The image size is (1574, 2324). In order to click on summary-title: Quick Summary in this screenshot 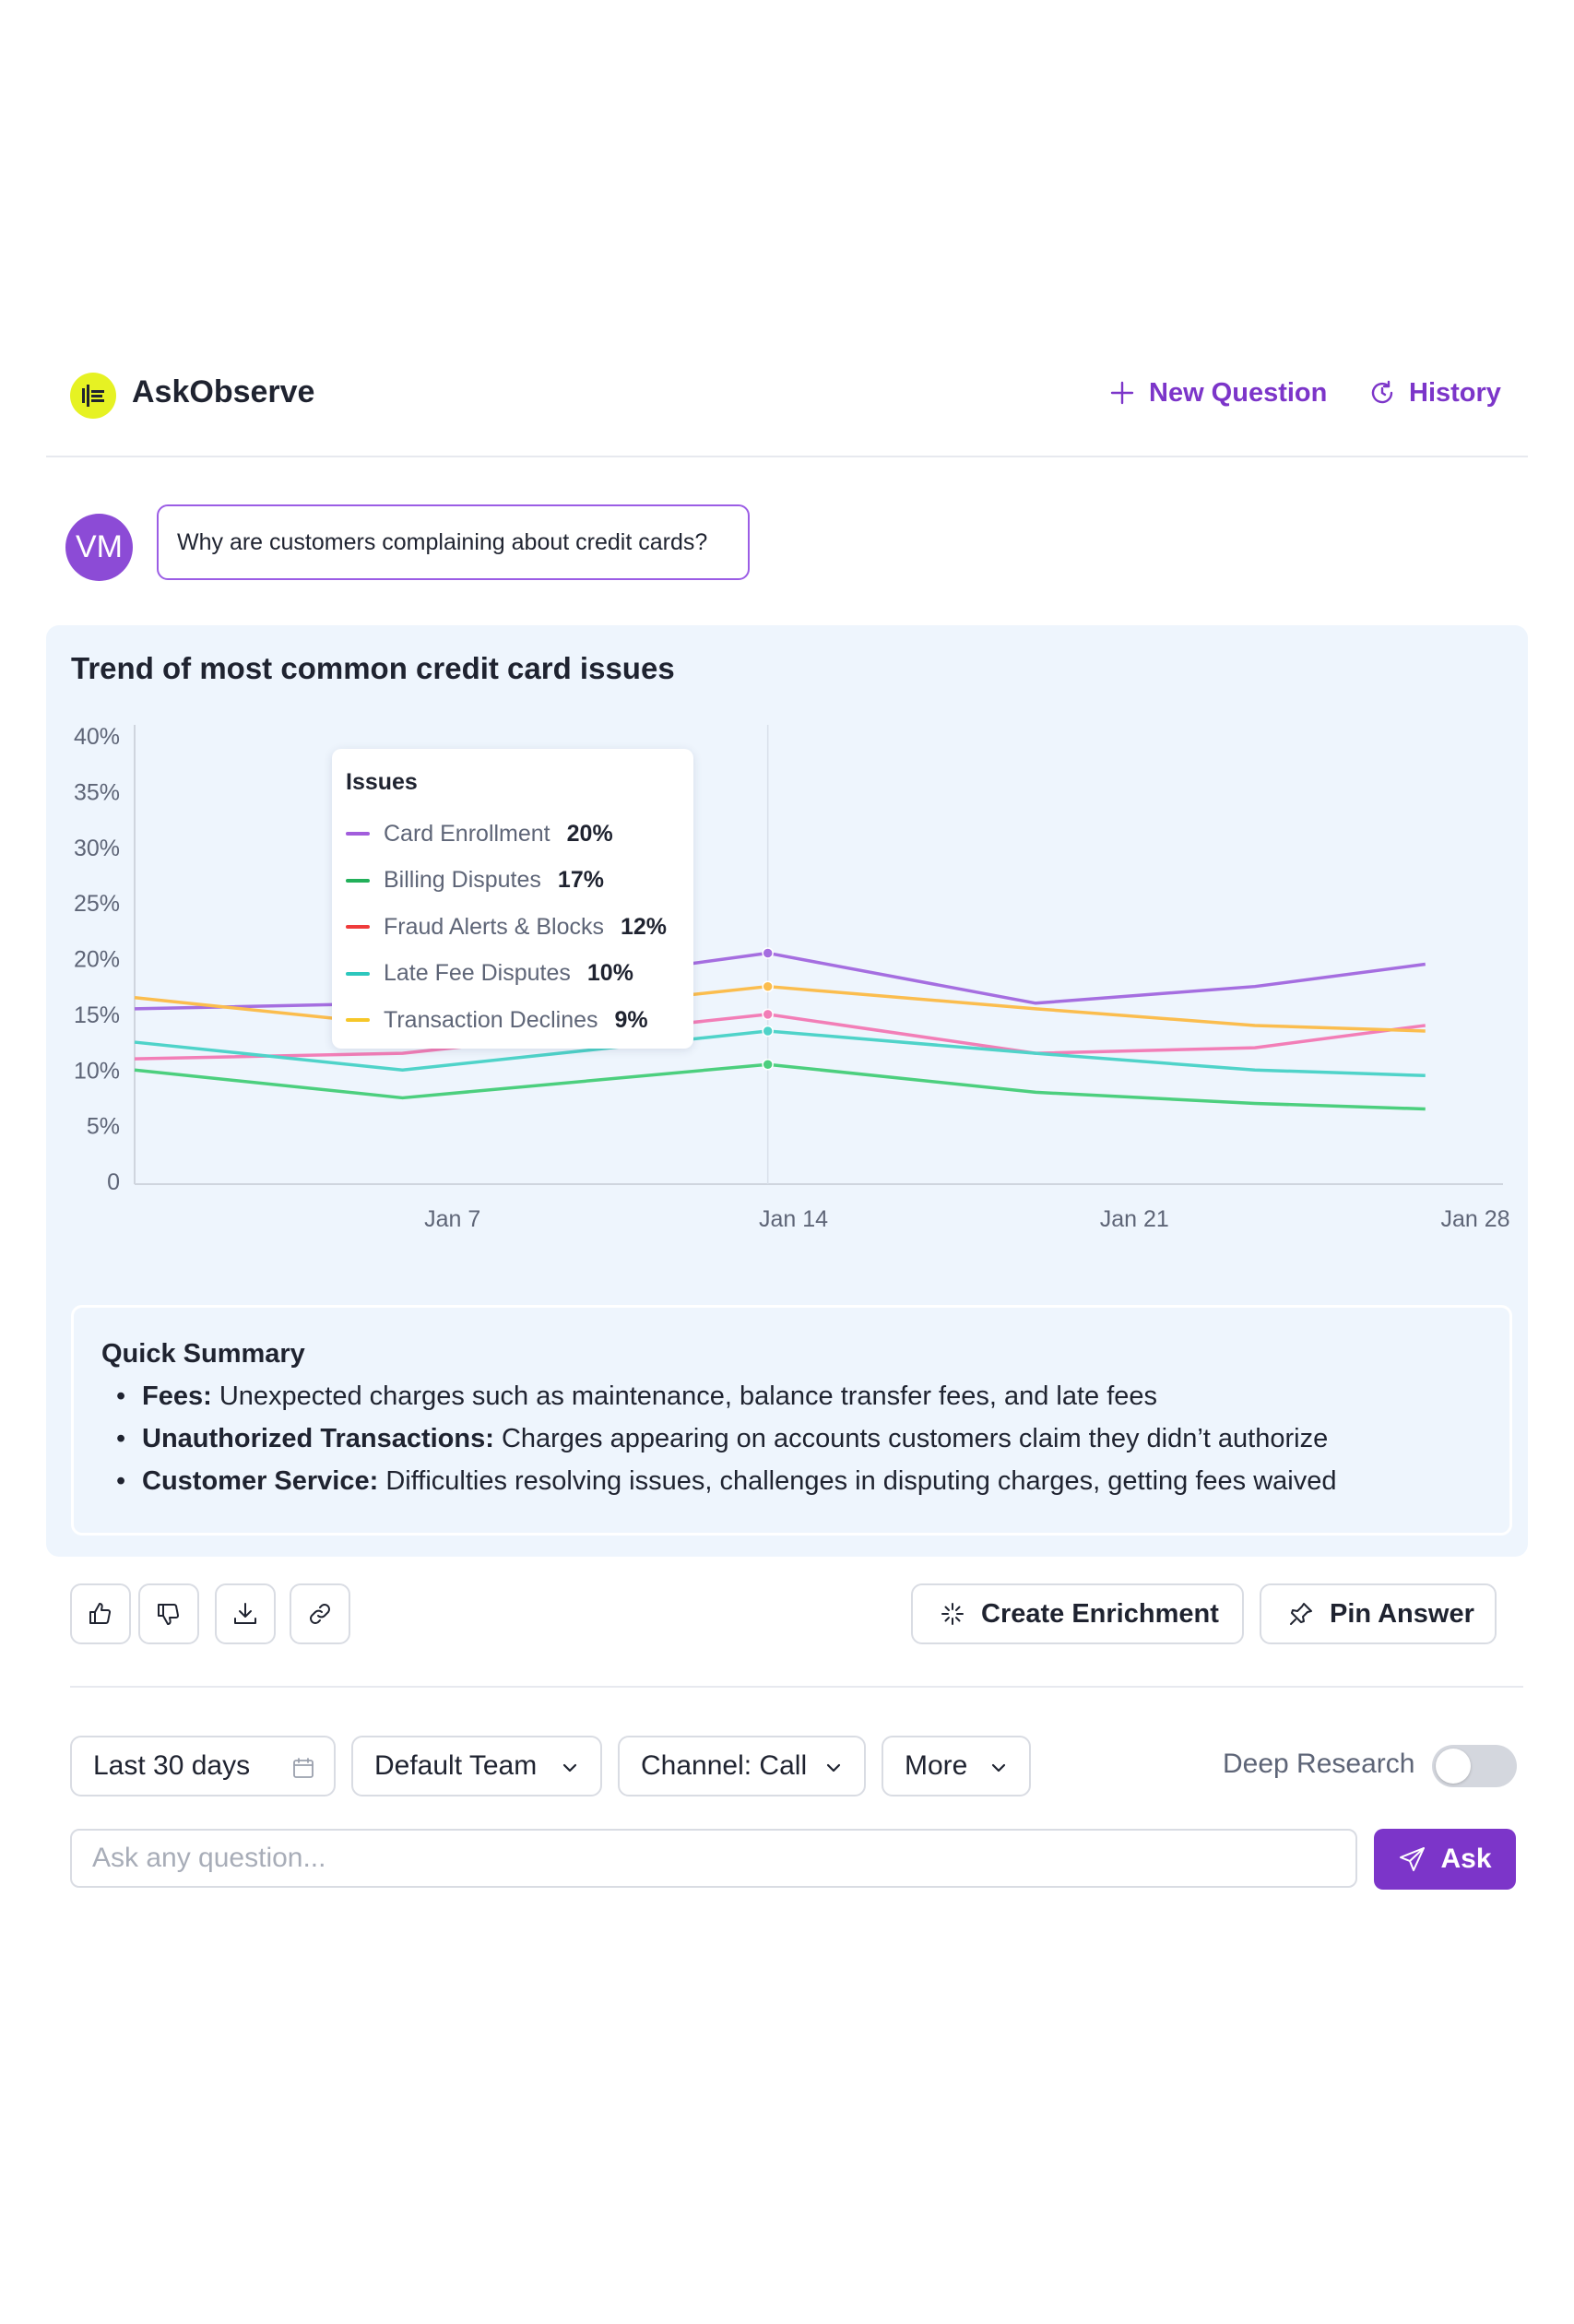, I will do `click(203, 1354)`.